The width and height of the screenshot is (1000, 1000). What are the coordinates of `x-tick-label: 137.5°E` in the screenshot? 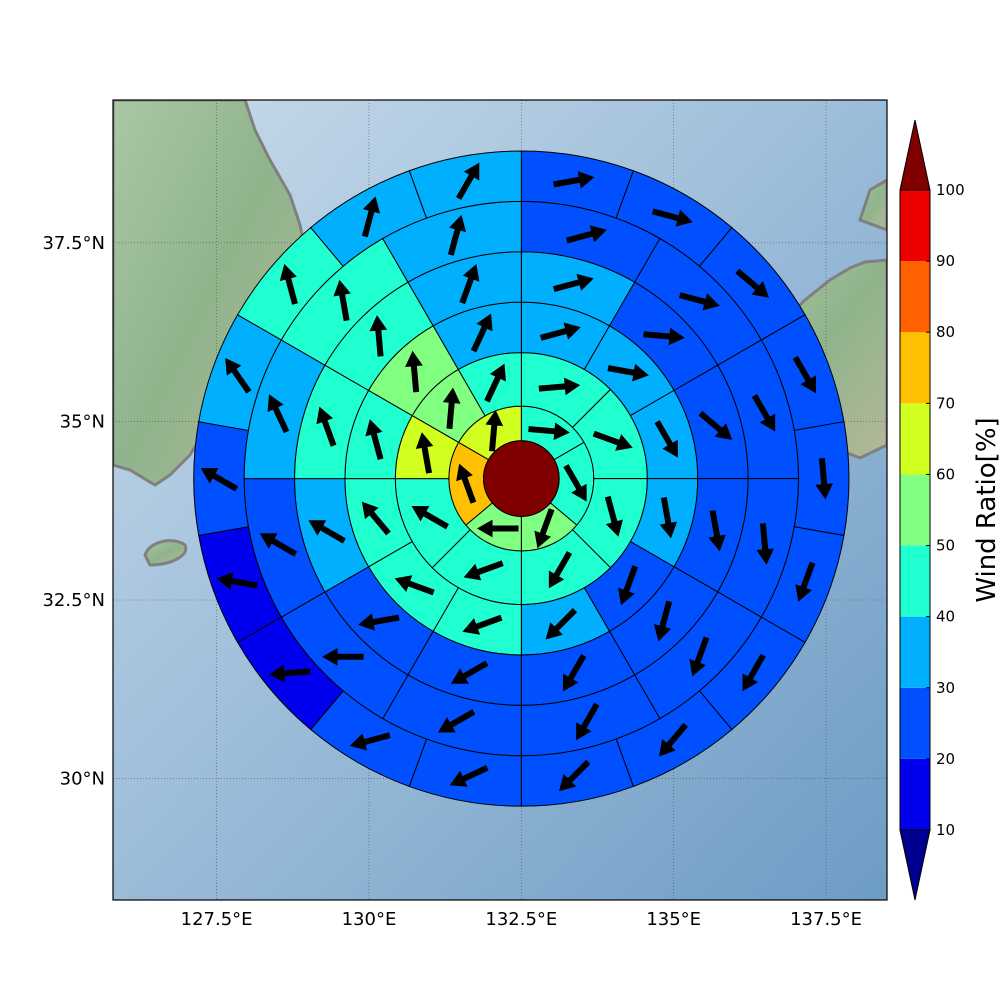 It's located at (826, 919).